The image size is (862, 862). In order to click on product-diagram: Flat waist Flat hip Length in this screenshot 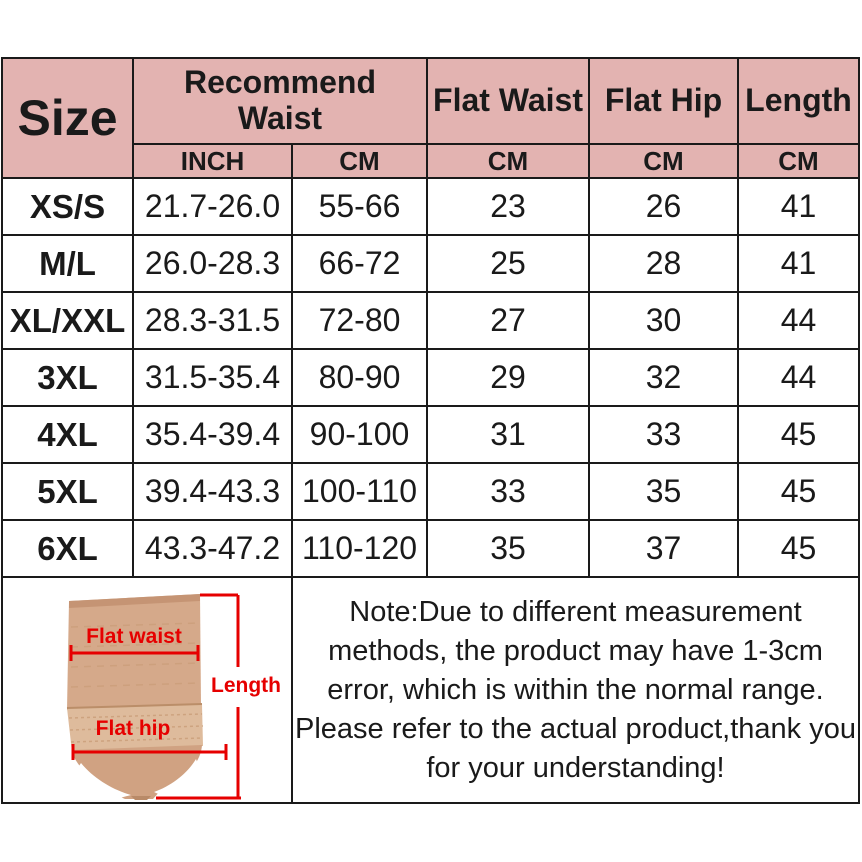, I will do `click(173, 696)`.